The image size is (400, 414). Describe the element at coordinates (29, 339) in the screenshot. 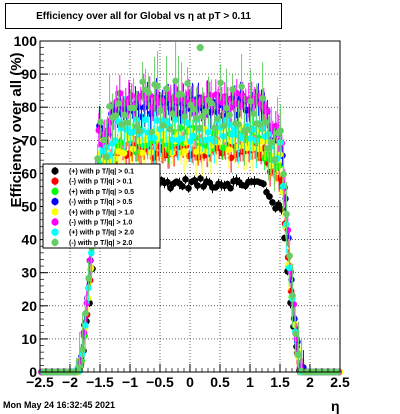

I see `y-tick-label: 10` at that location.